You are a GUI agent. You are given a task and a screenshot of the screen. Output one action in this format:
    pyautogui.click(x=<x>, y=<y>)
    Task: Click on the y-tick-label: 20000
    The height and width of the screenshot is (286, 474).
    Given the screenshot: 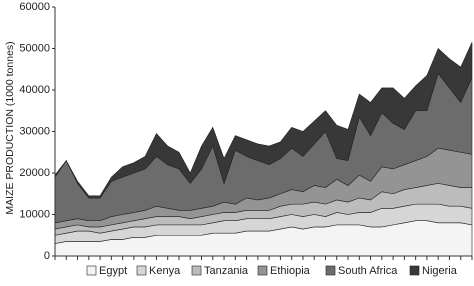 What is the action you would take?
    pyautogui.click(x=34, y=173)
    